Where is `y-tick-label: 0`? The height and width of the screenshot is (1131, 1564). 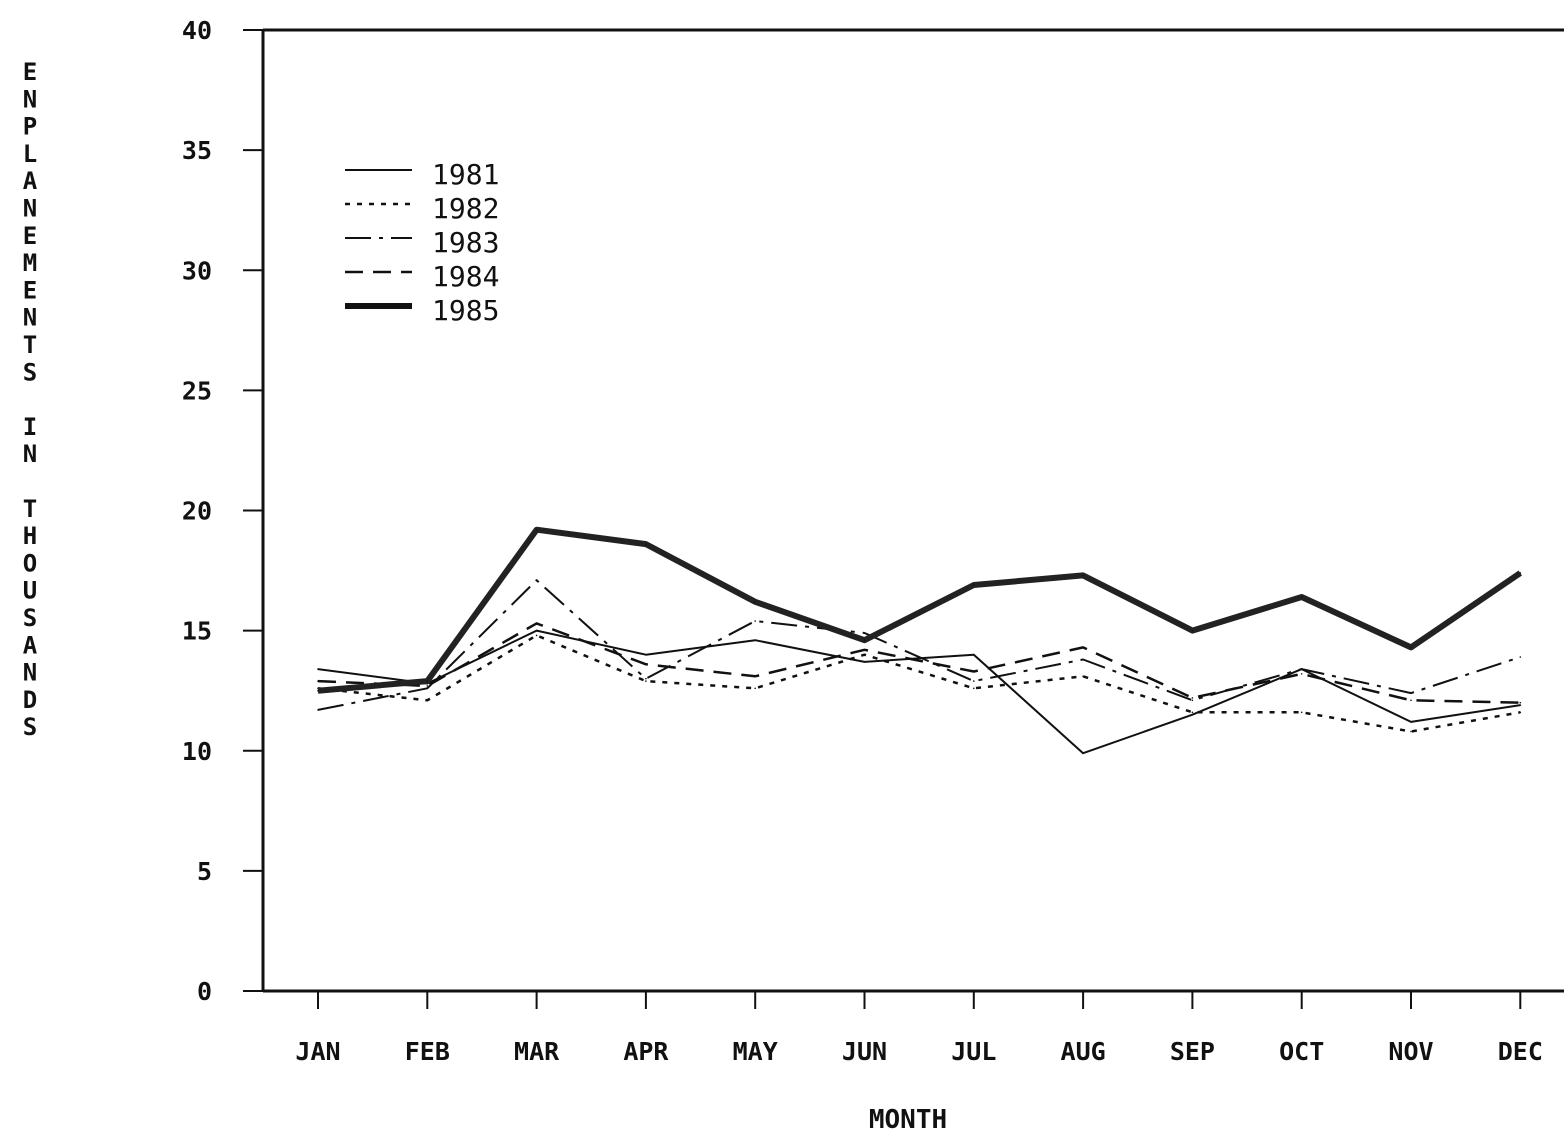 y-tick-label: 0 is located at coordinates (204, 991).